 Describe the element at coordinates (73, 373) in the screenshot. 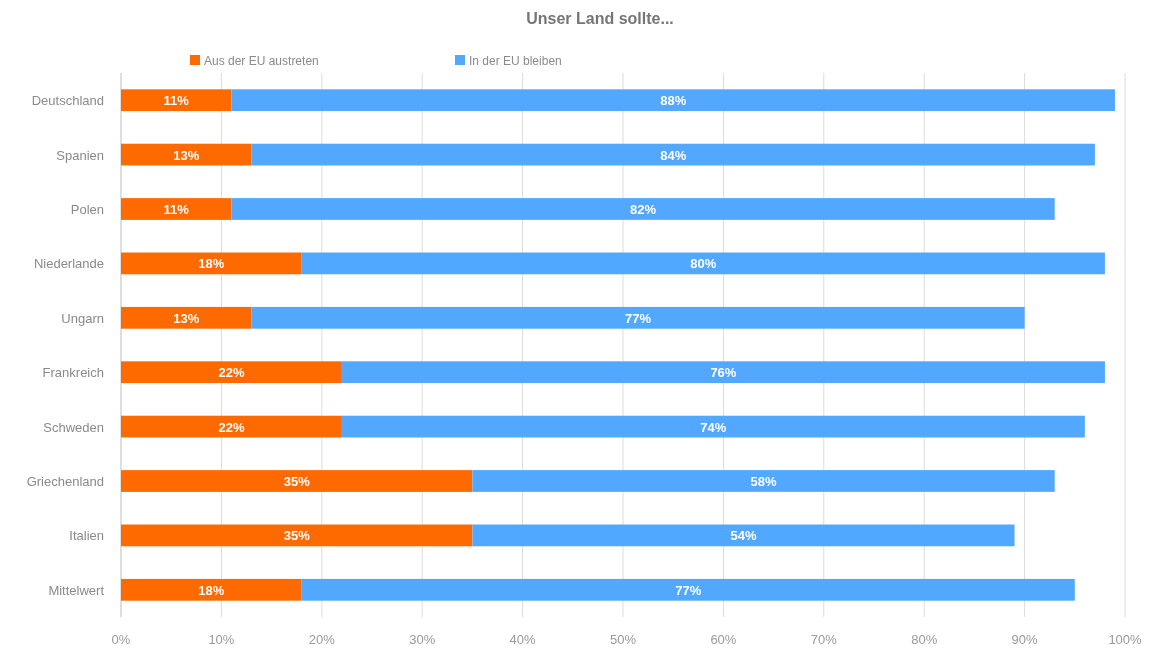

I see `y-tick-label: Frankreich` at that location.